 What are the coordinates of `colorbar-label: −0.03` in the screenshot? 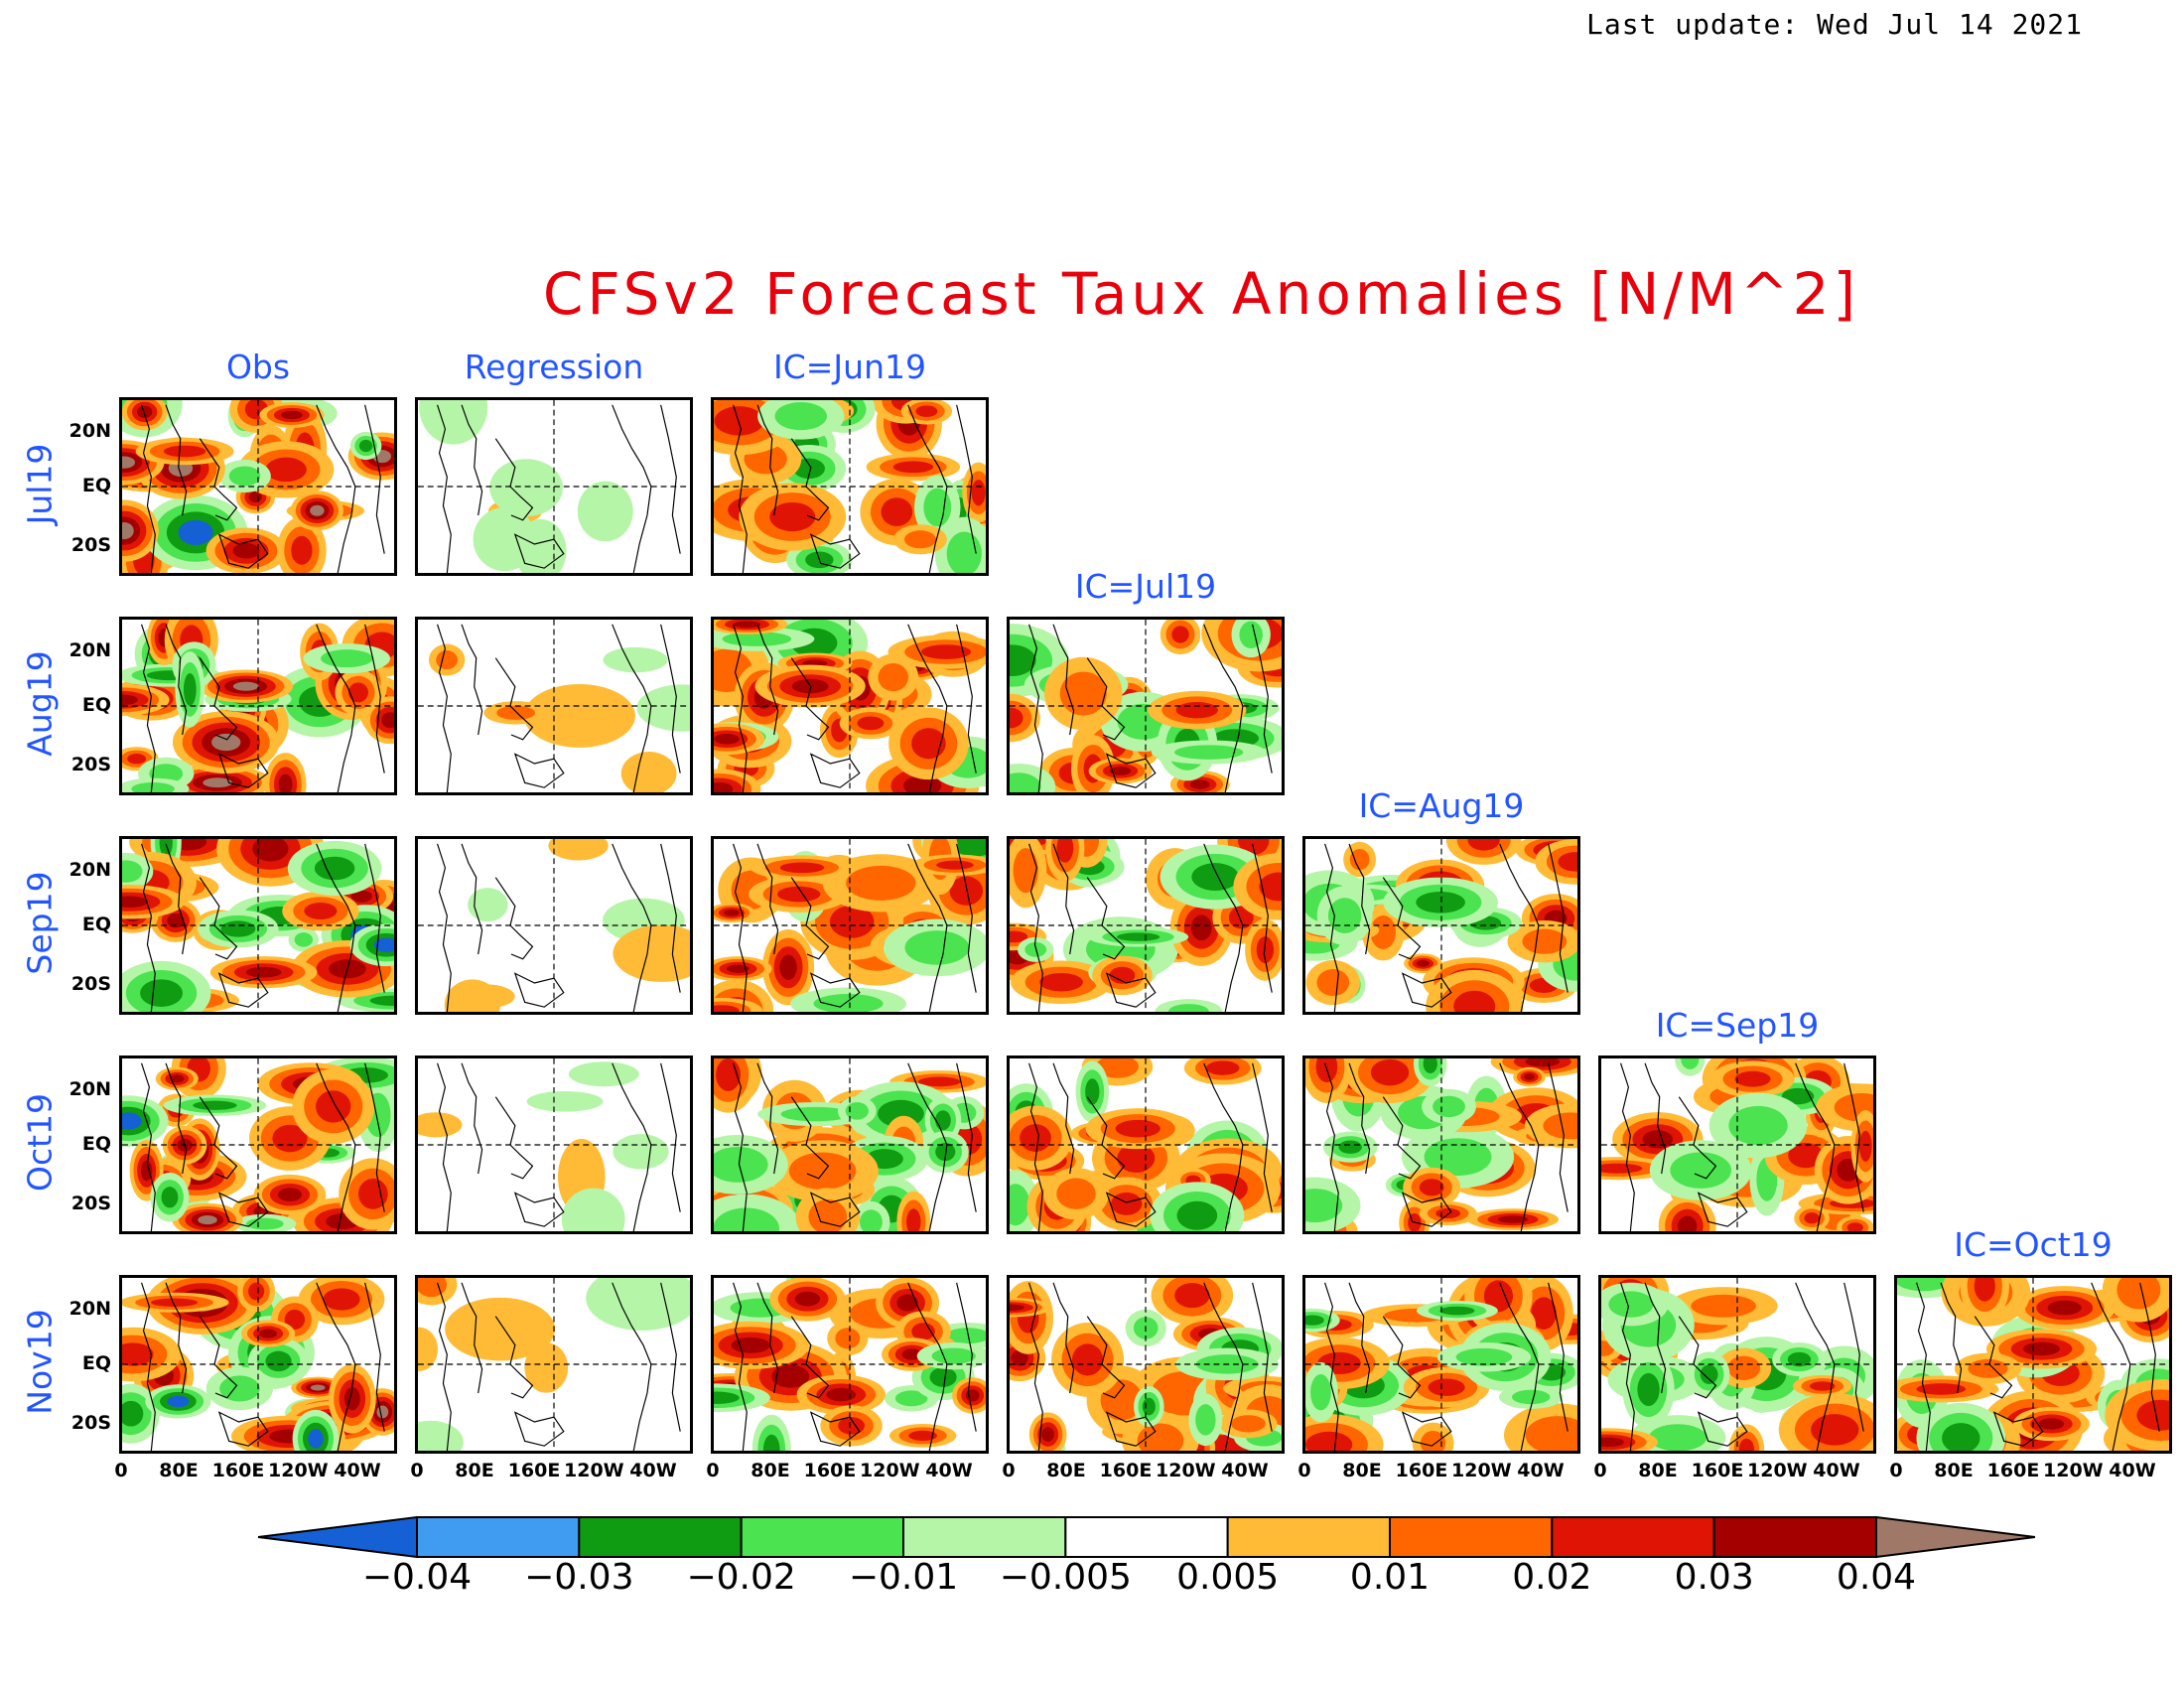 It's located at (579, 1577).